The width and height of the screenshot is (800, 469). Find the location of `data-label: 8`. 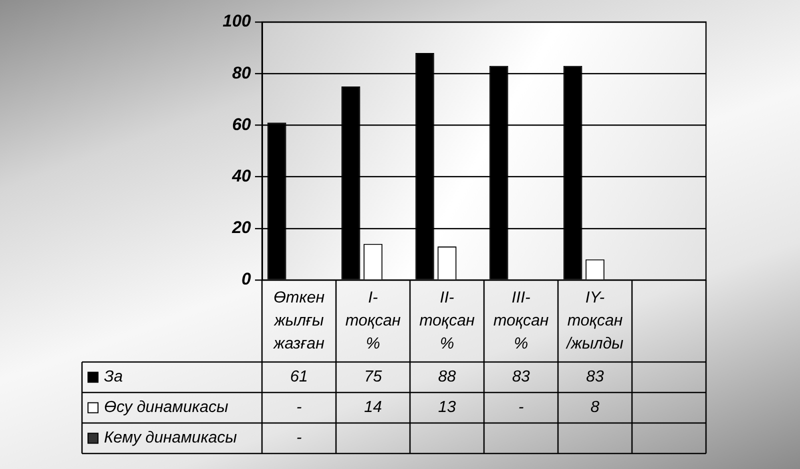

data-label: 8 is located at coordinates (595, 407).